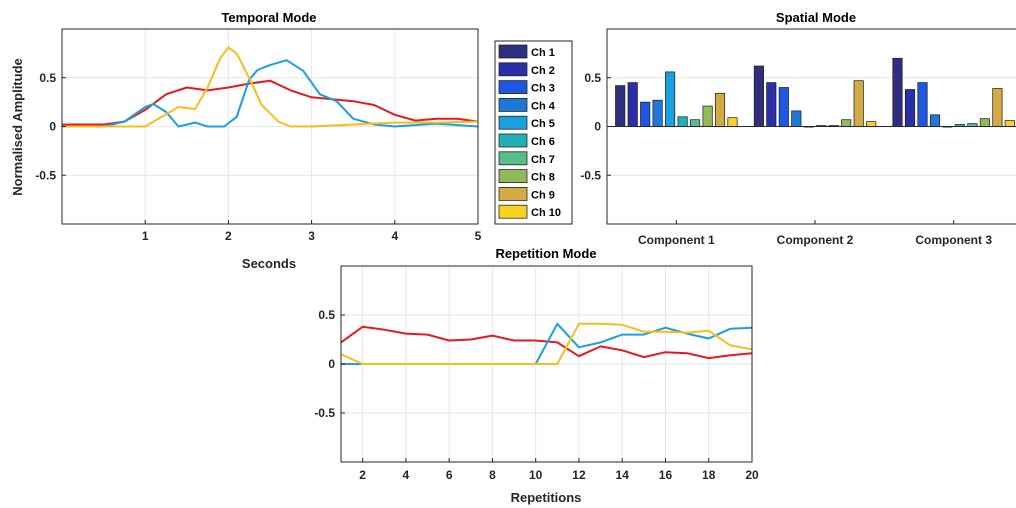 The width and height of the screenshot is (1016, 508). I want to click on spatial-ytick-label: 0, so click(597, 127).